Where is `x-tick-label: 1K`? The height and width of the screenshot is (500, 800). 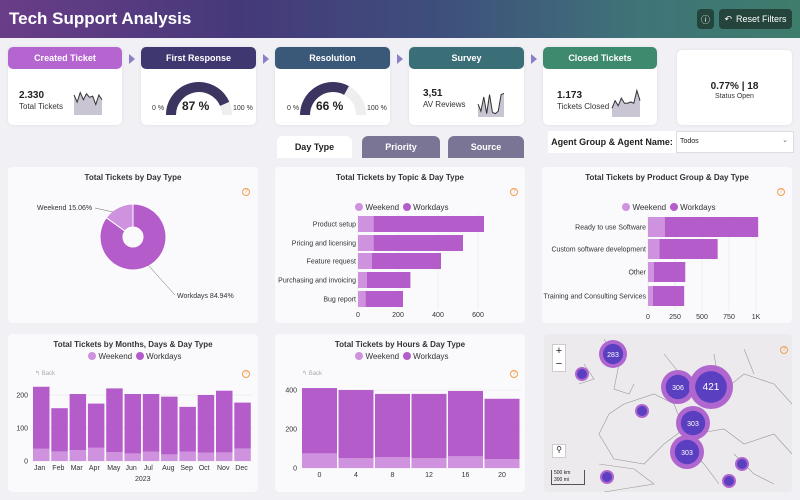
x-tick-label: 1K is located at coordinates (756, 317).